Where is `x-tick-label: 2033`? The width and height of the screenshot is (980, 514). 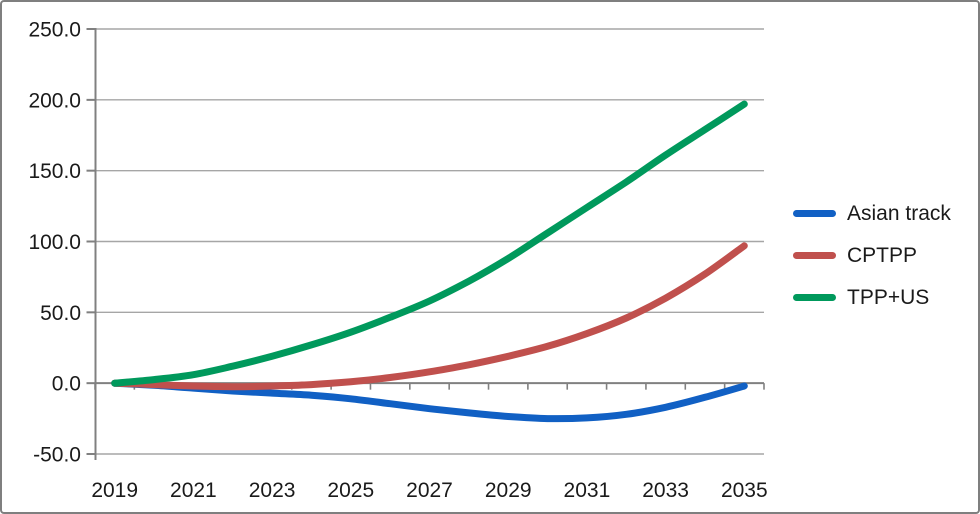
x-tick-label: 2033 is located at coordinates (665, 490).